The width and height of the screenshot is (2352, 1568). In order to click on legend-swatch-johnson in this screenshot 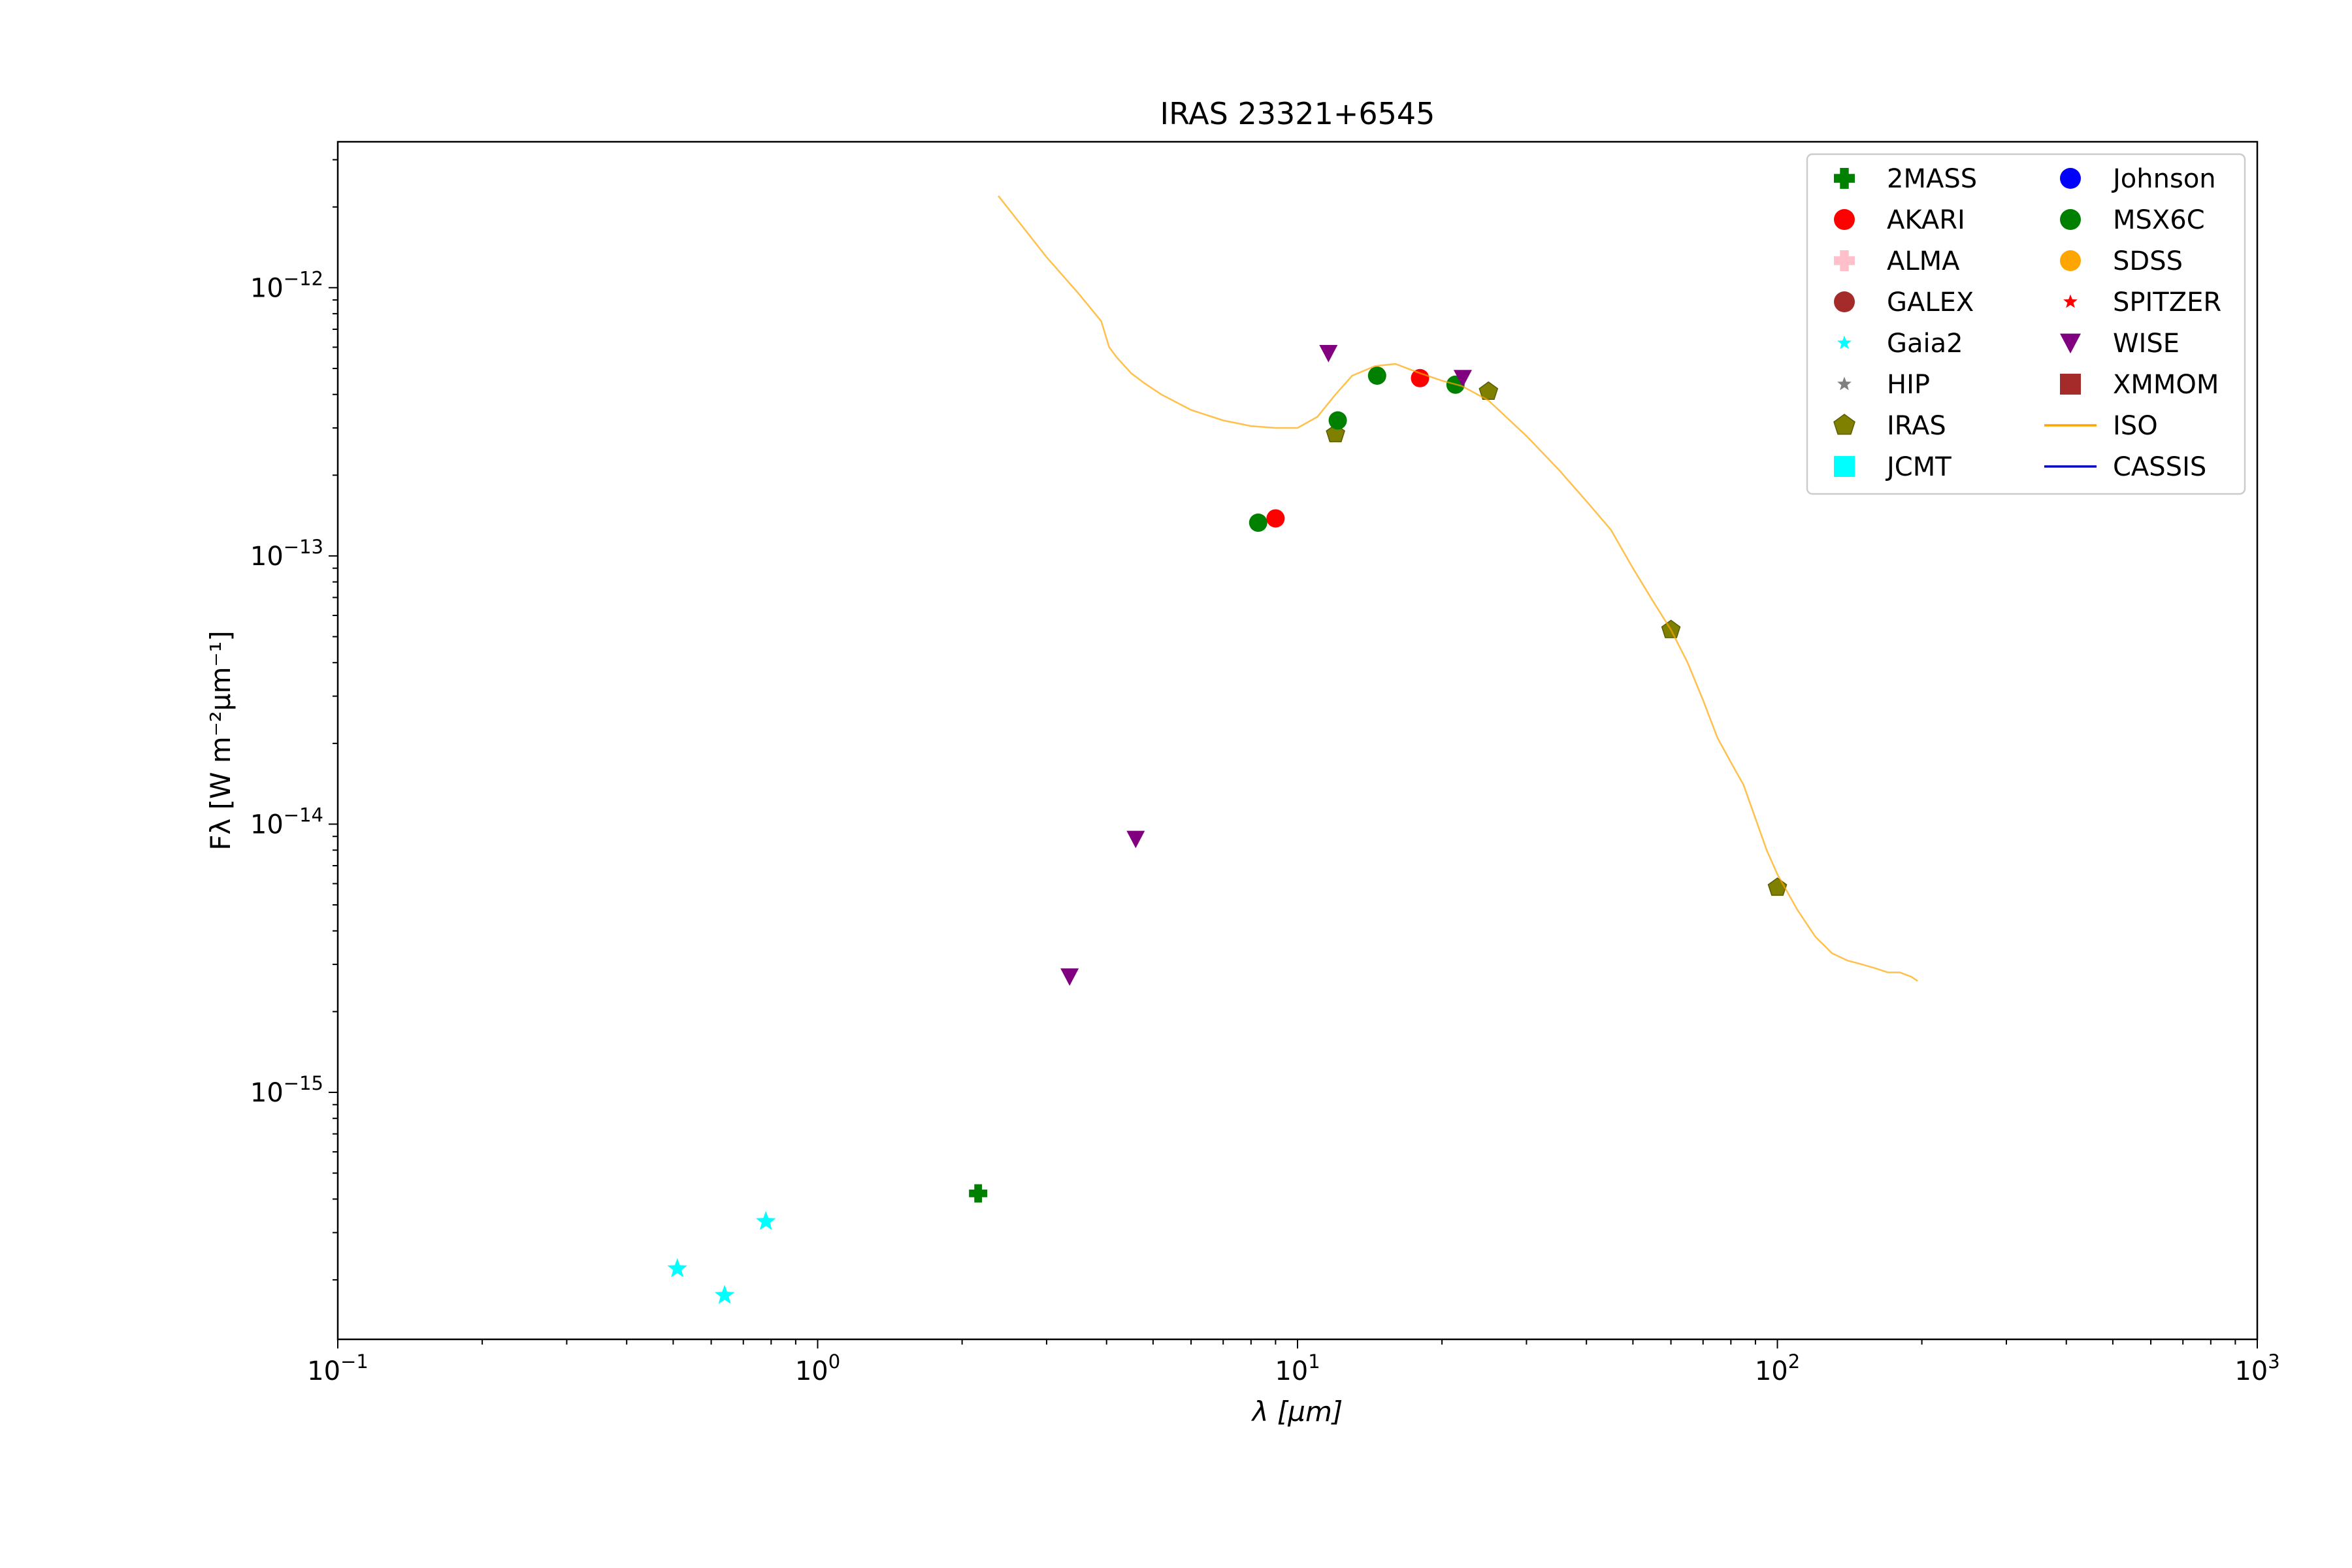, I will do `click(2070, 178)`.